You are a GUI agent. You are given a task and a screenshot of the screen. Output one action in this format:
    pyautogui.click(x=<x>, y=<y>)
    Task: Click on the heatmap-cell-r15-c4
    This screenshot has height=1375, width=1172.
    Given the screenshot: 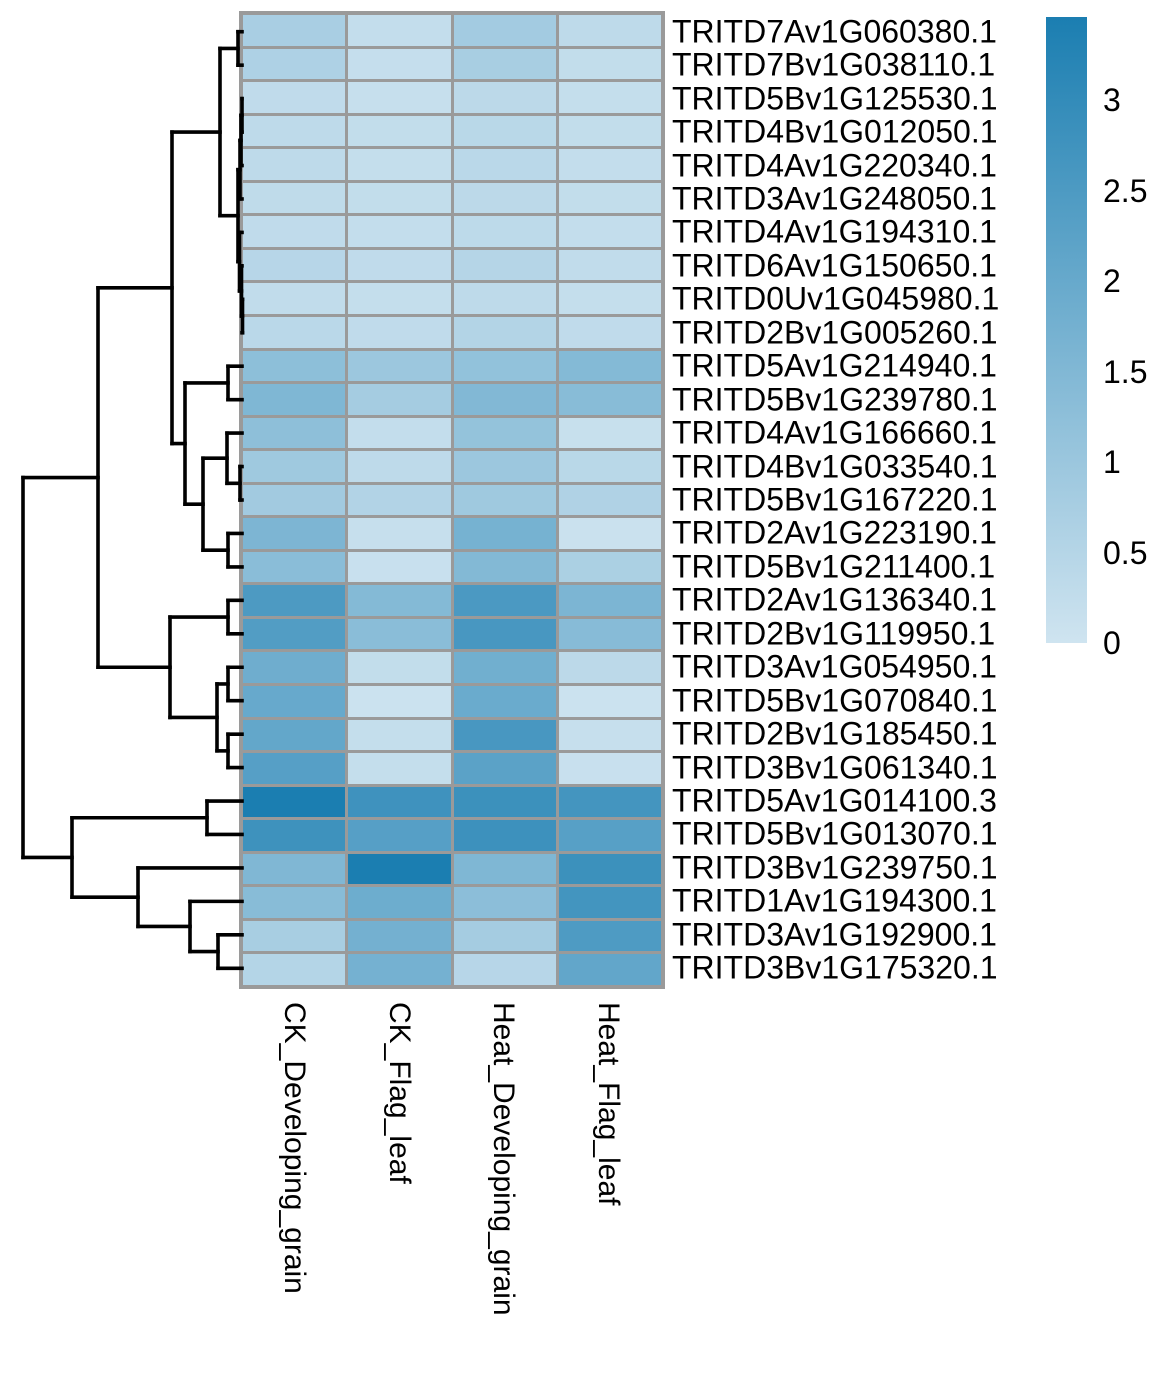 What is the action you would take?
    pyautogui.click(x=609, y=500)
    